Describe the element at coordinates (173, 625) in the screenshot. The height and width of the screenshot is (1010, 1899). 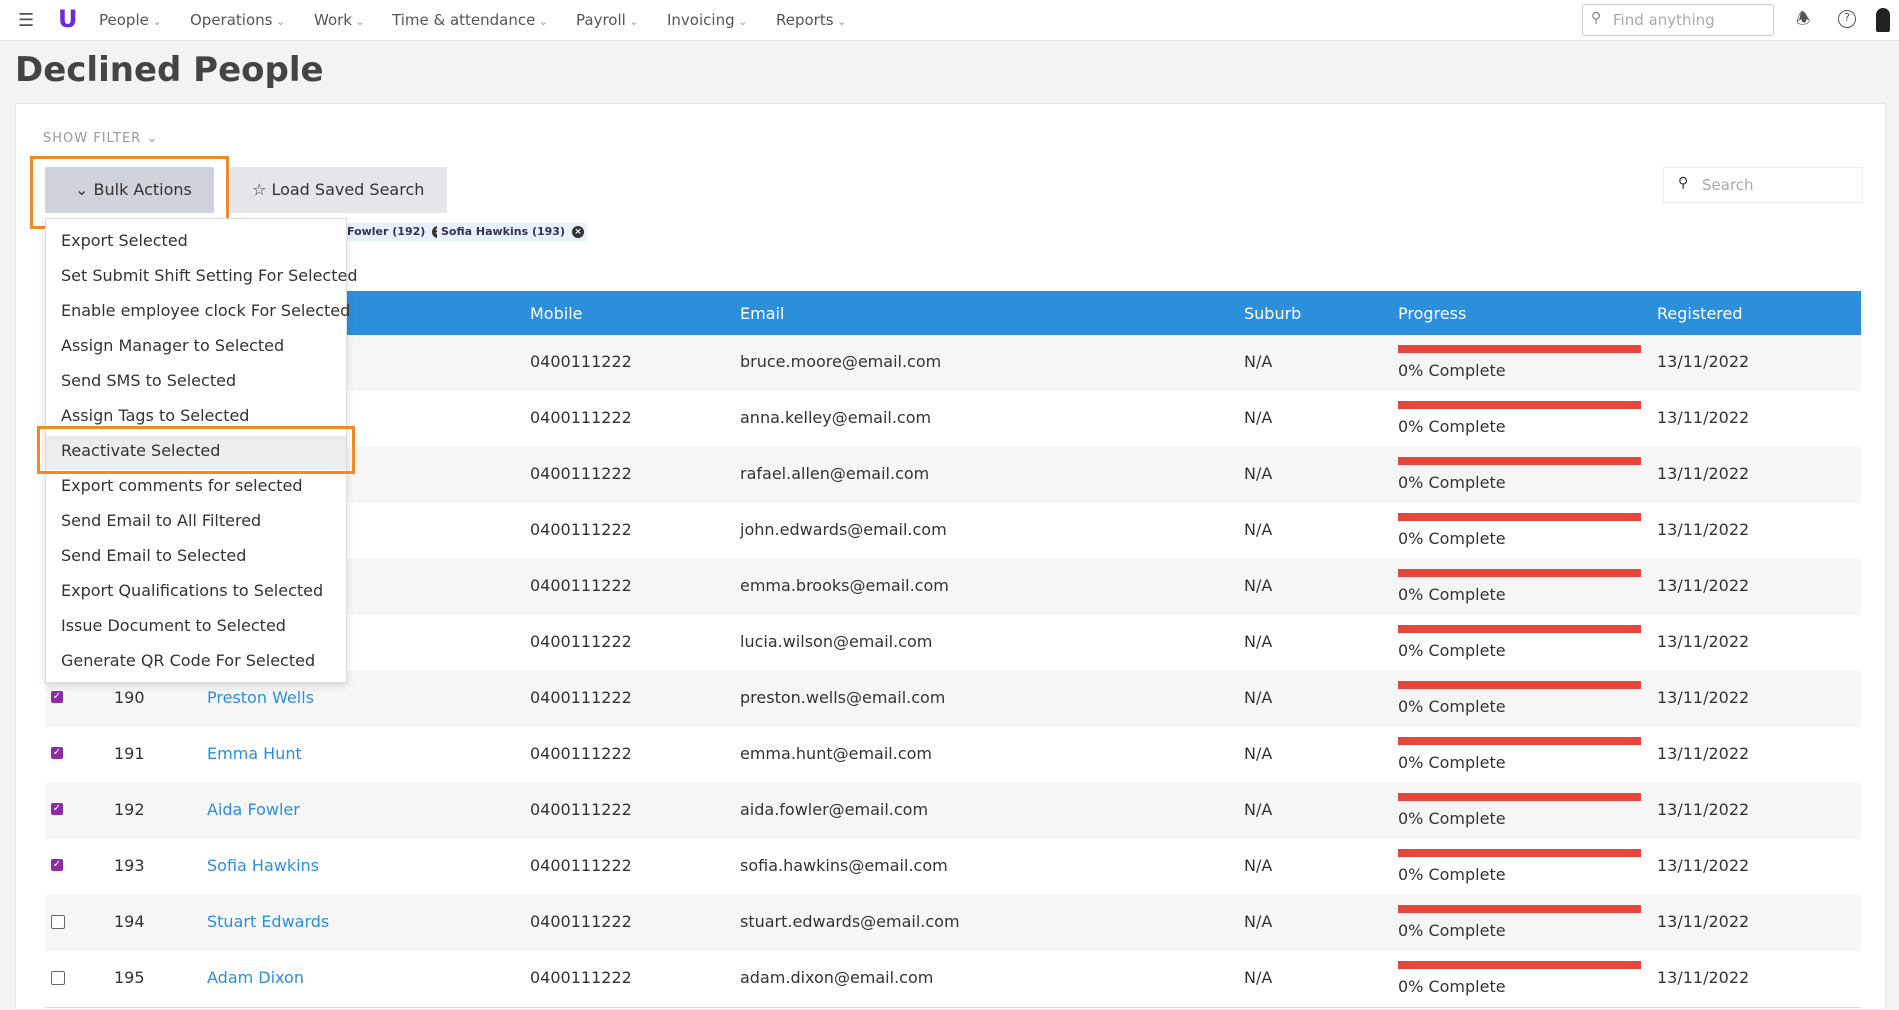
I see `menu-item: Issue Document to Selected` at that location.